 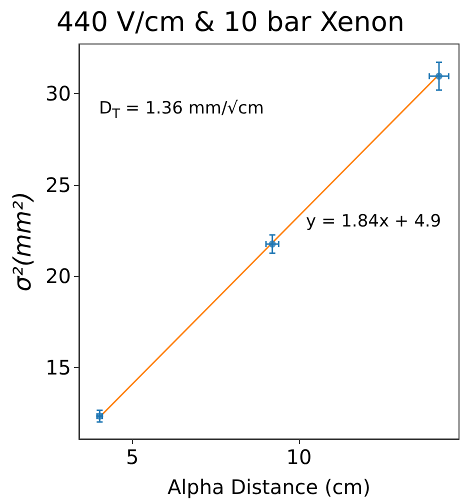 What do you see at coordinates (374, 222) in the screenshot?
I see `annotation: y = 1.84x + 4.9` at bounding box center [374, 222].